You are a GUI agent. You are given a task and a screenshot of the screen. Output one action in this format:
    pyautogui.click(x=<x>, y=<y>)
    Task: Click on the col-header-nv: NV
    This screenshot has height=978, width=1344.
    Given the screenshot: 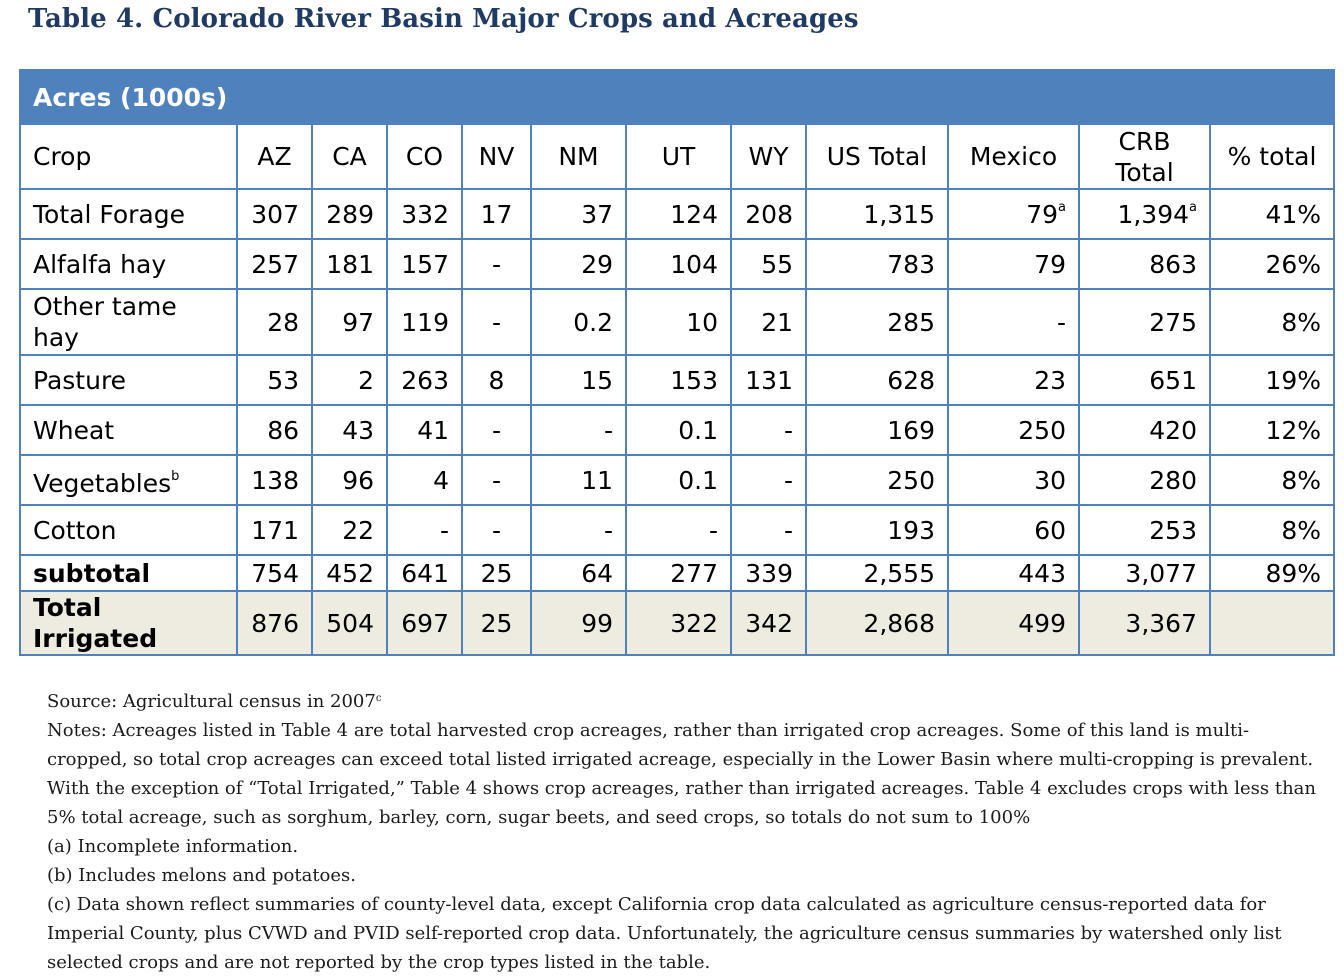 What is the action you would take?
    pyautogui.click(x=496, y=156)
    